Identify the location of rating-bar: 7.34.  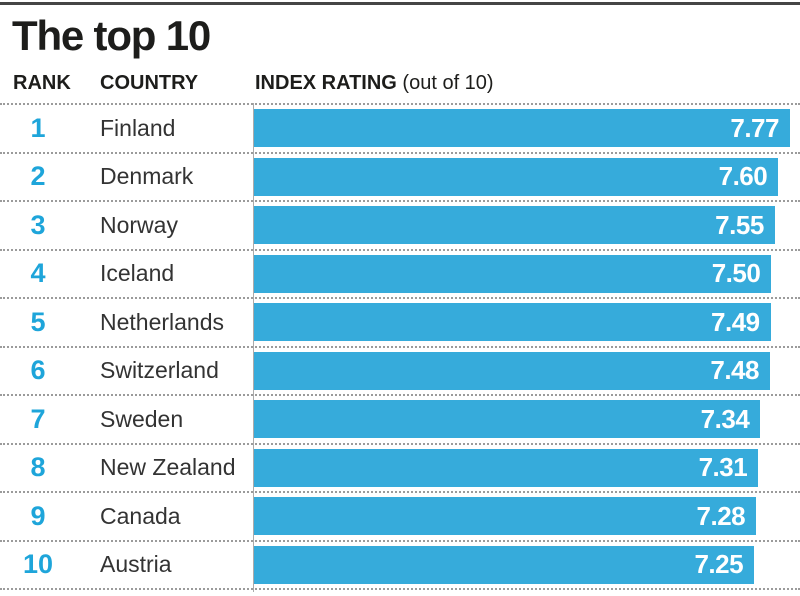
(507, 419).